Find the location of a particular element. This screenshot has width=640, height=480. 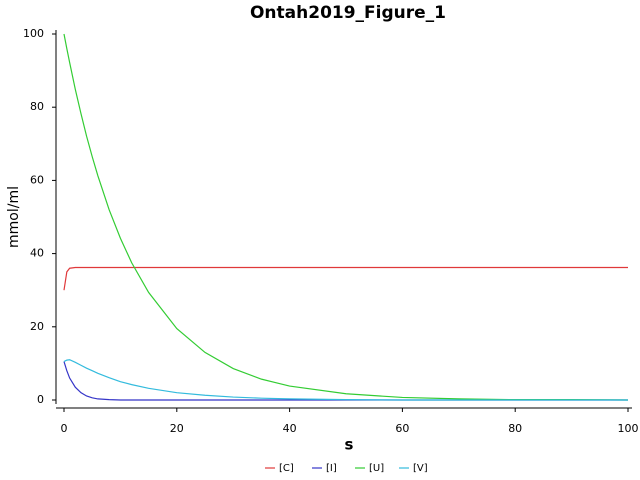

legend-label: [C] is located at coordinates (286, 468).